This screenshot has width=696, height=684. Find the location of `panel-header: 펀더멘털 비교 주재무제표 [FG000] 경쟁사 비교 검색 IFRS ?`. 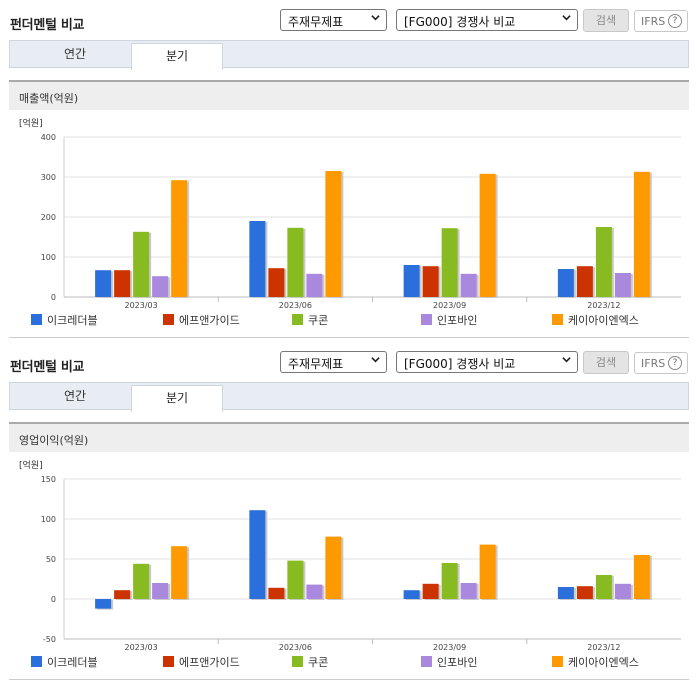

panel-header: 펀더멘털 비교 주재무제표 [FG000] 경쟁사 비교 검색 IFRS ? is located at coordinates (348, 361).